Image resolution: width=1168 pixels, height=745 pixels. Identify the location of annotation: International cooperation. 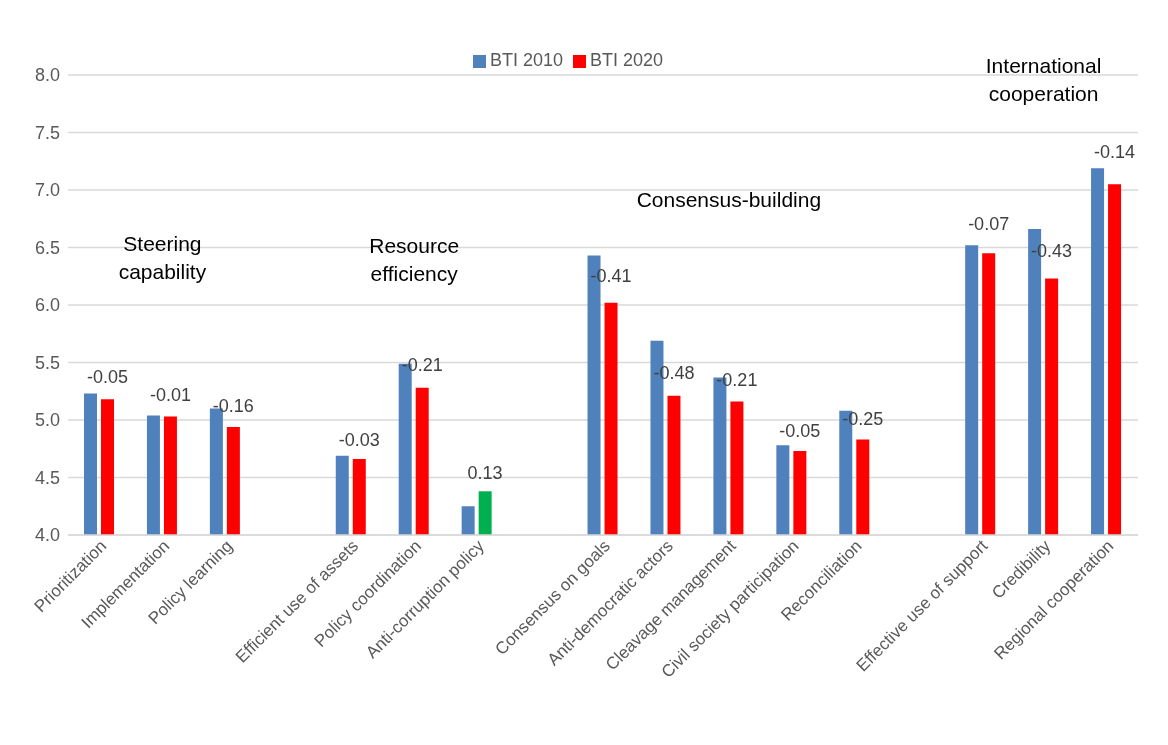
(1043, 80).